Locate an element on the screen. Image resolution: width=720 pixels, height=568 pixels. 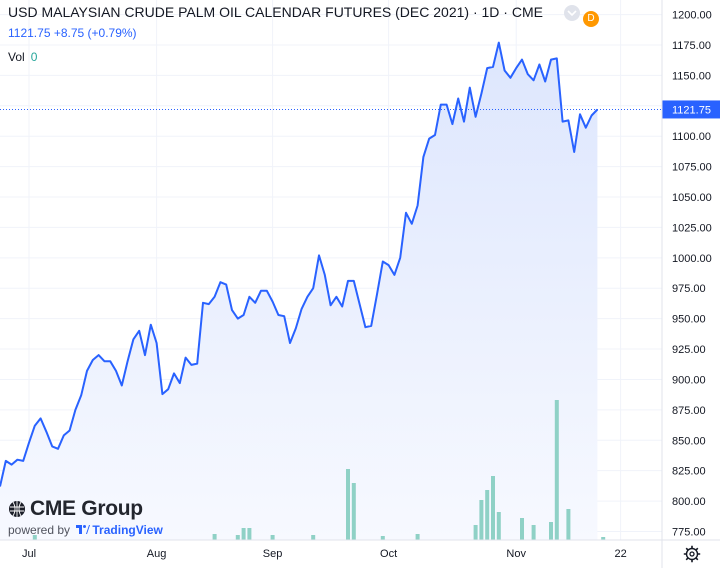
status-badges: D is located at coordinates (581, 16).